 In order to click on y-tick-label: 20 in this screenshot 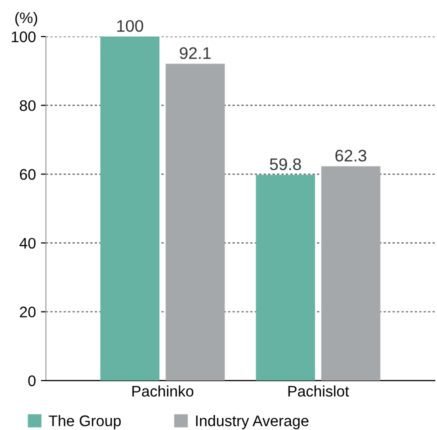, I will do `click(28, 312)`.